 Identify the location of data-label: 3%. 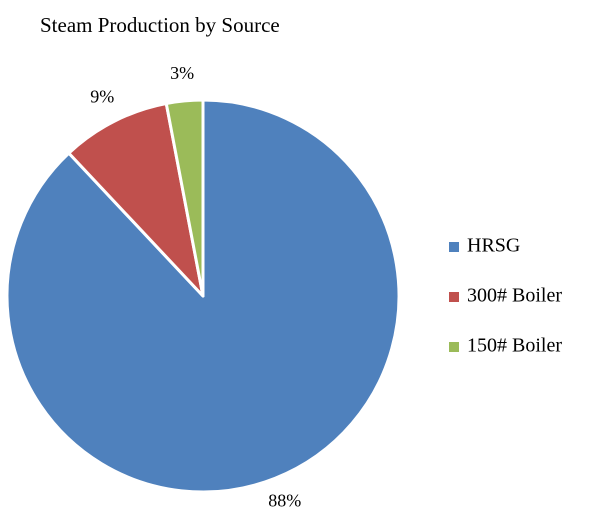
(182, 73).